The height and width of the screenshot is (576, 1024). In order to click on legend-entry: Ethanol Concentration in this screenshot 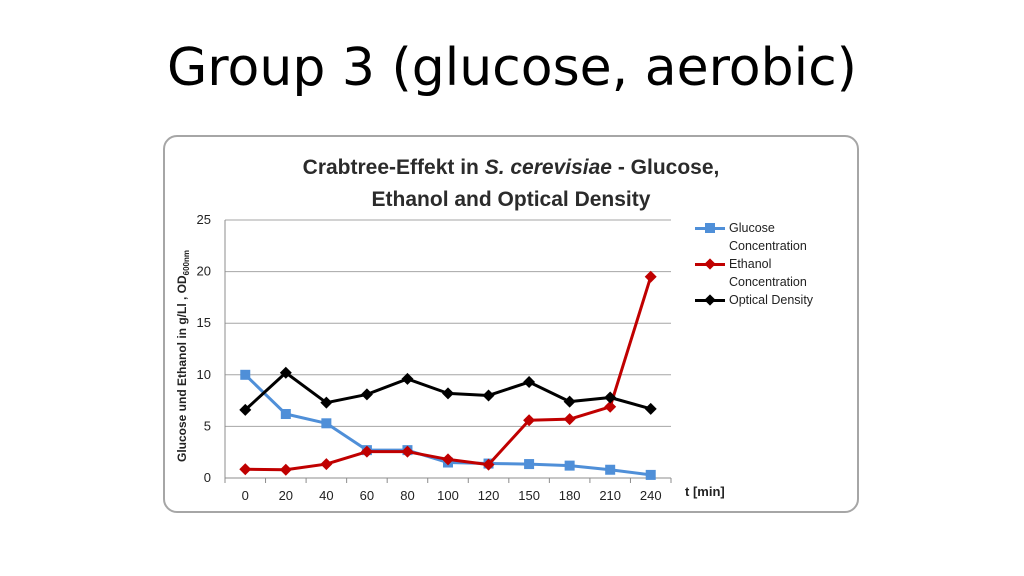, I will do `click(772, 273)`.